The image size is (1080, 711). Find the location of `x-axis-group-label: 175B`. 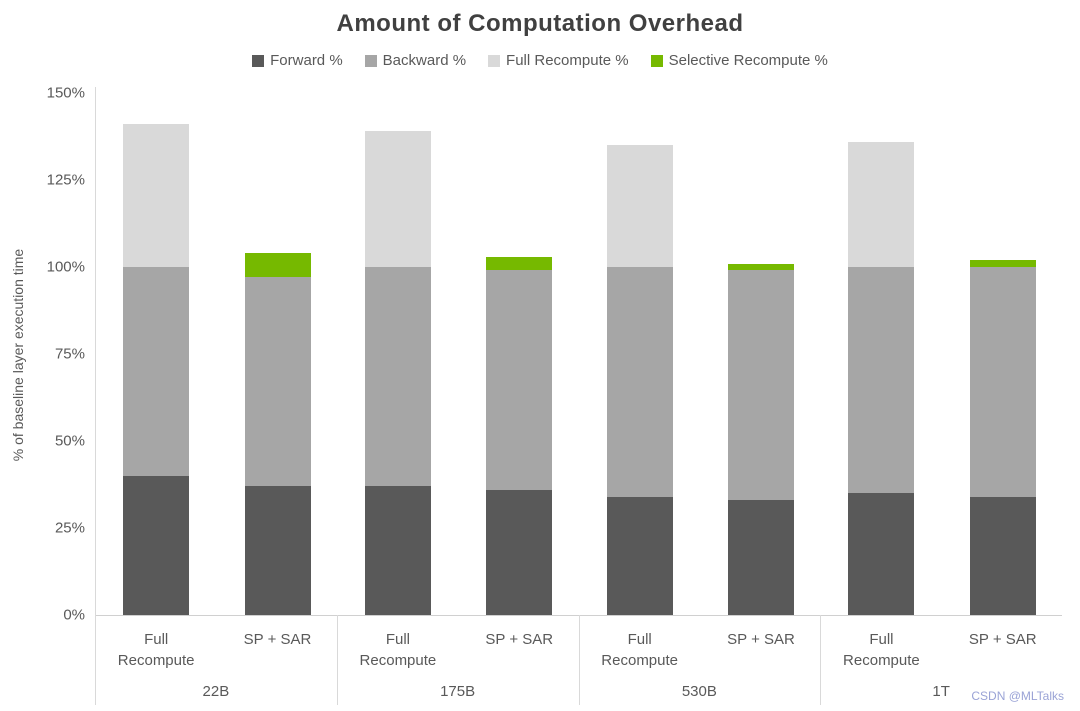

x-axis-group-label: 175B is located at coordinates (458, 691).